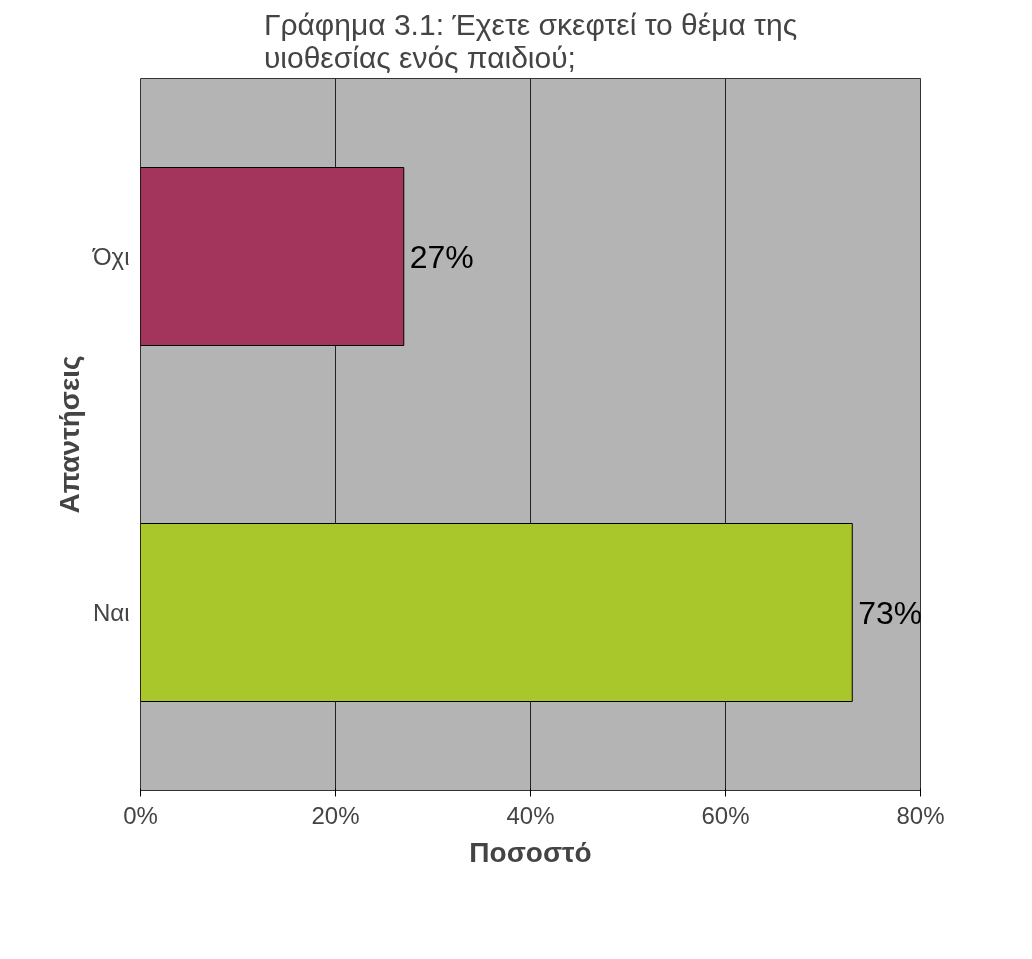  I want to click on x-tick-label: 0%, so click(140, 815).